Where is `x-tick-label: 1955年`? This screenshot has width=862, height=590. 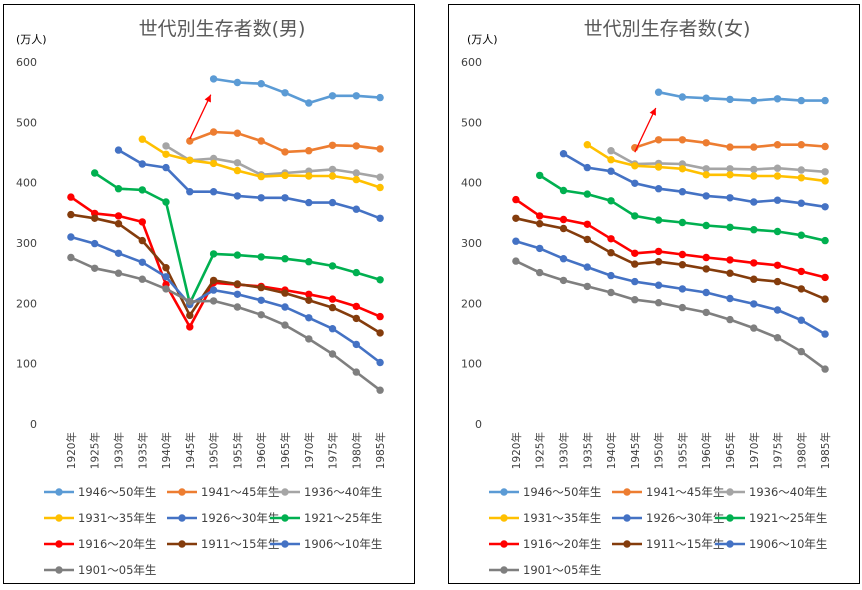 x-tick-label: 1955年 is located at coordinates (237, 450).